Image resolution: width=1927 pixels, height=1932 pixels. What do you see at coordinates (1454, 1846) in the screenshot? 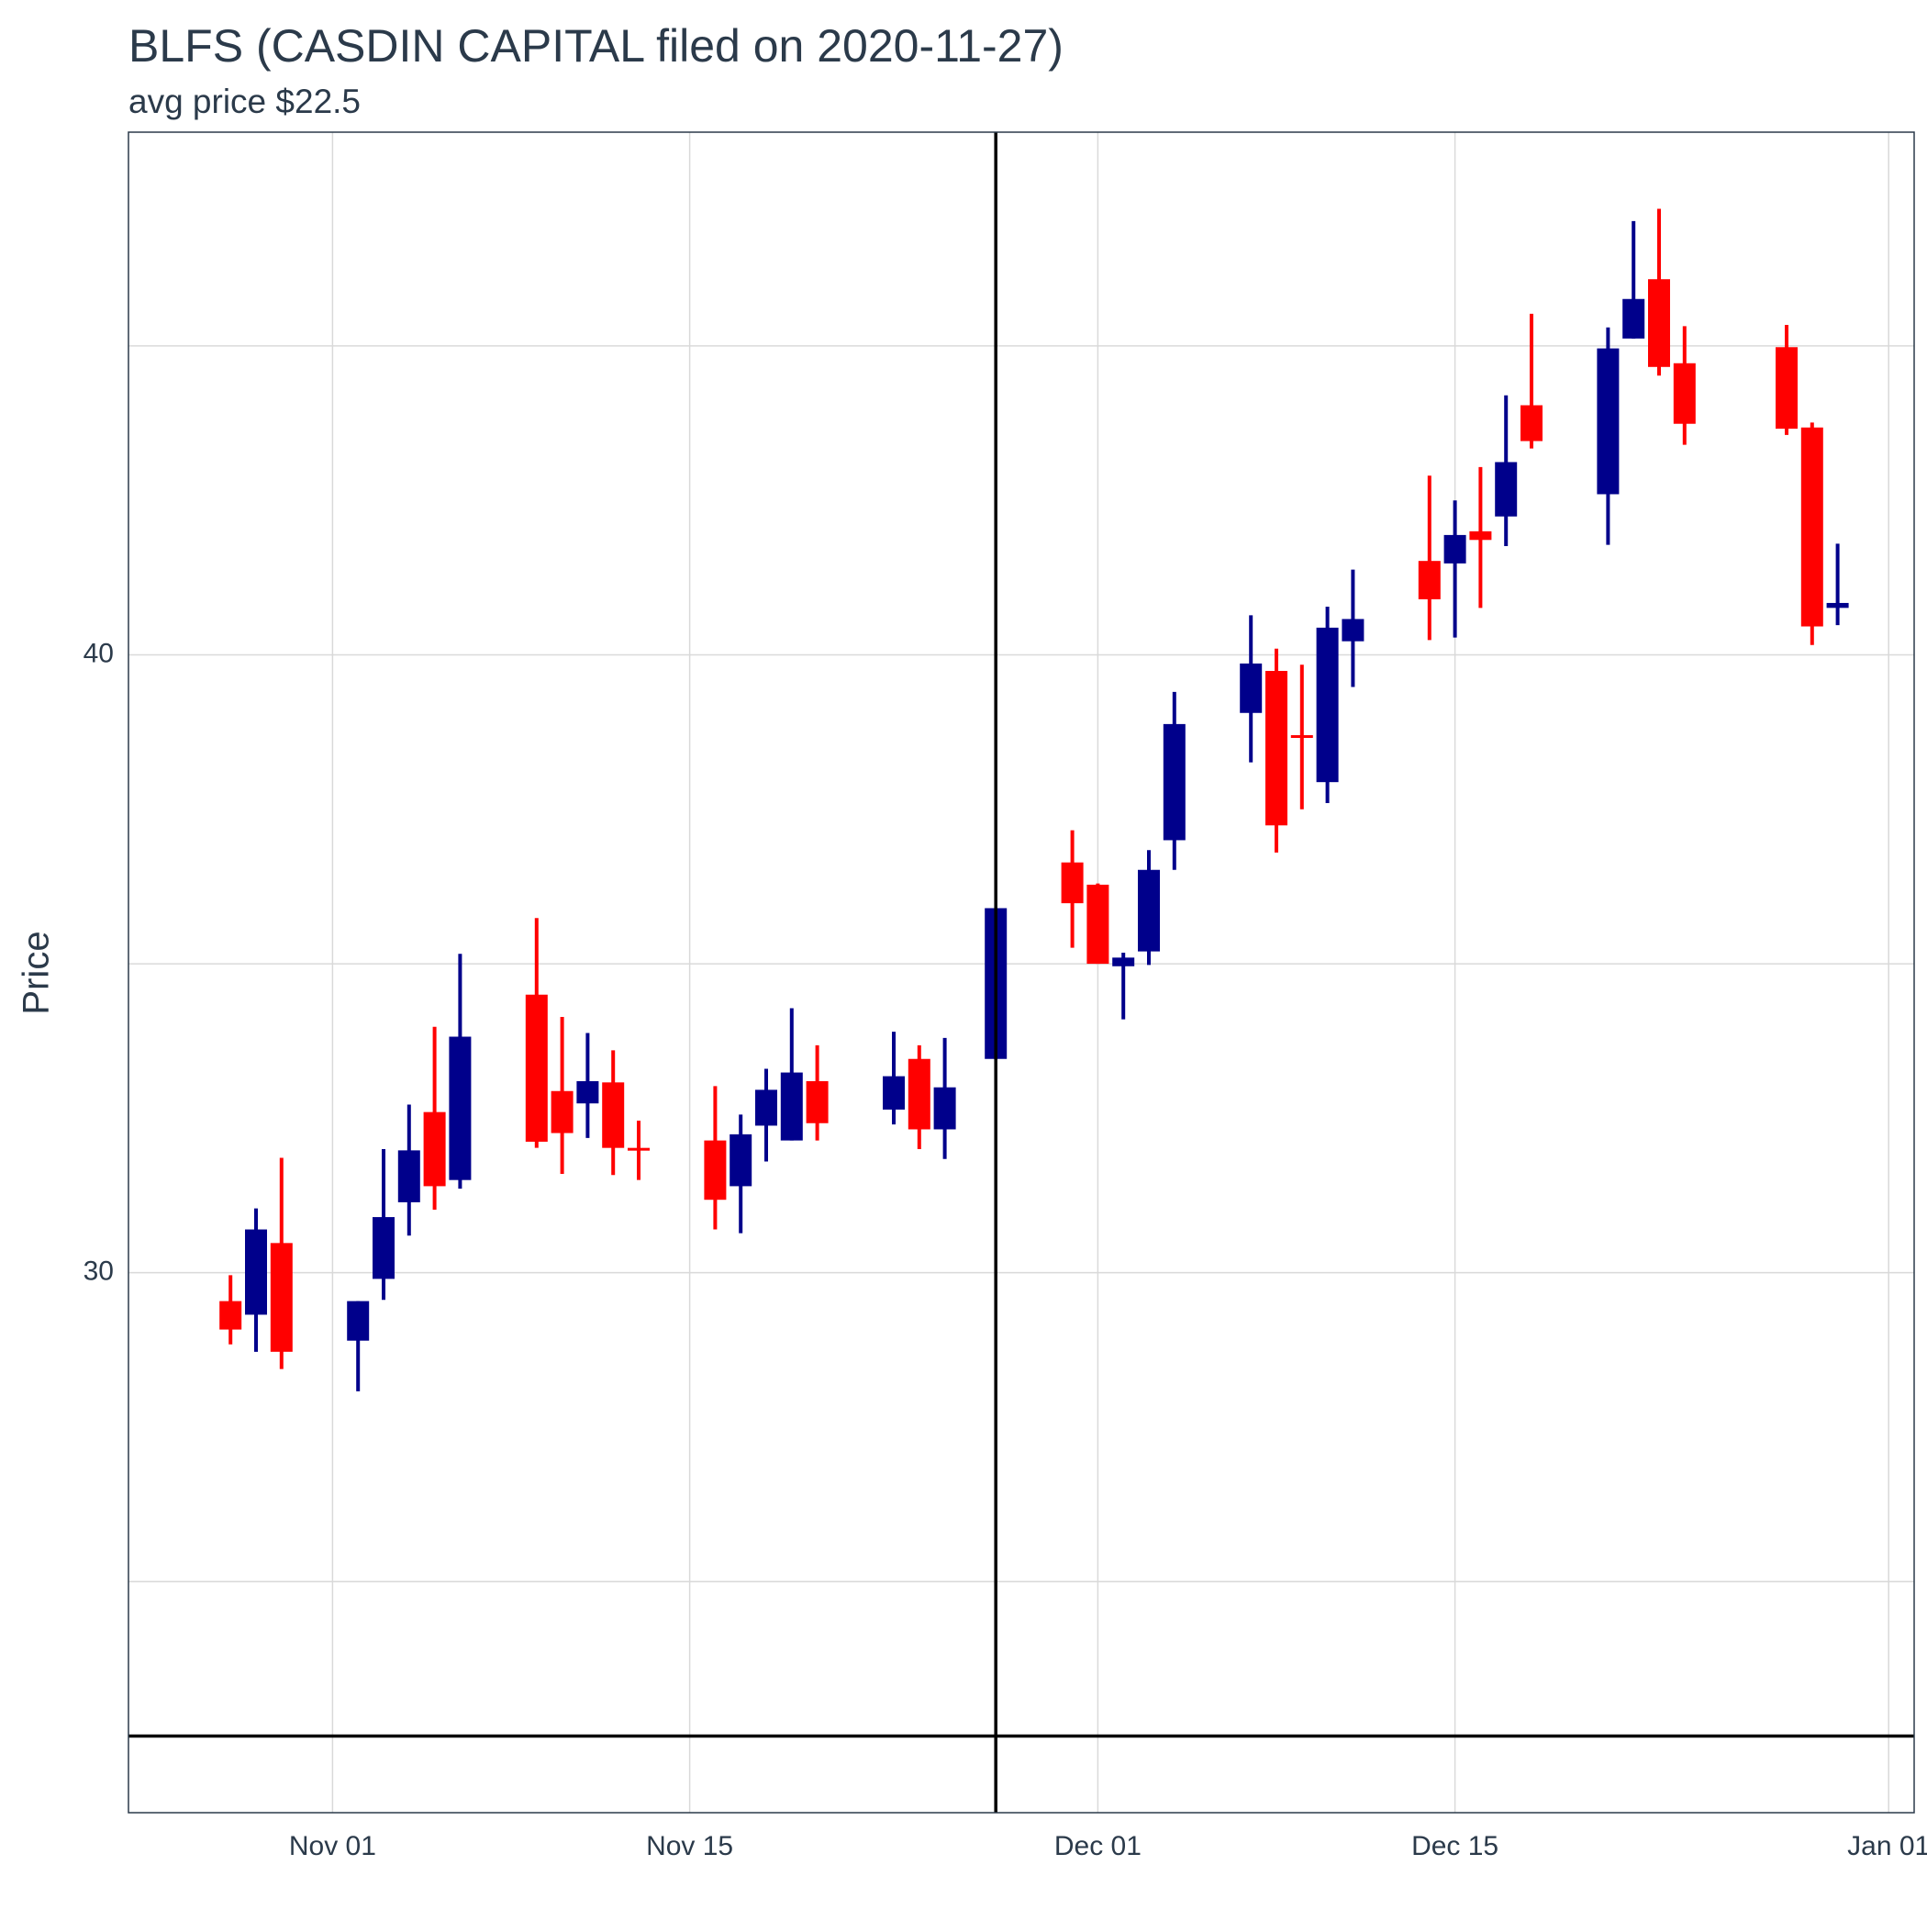
I see `x-tick-label: Dec 15` at bounding box center [1454, 1846].